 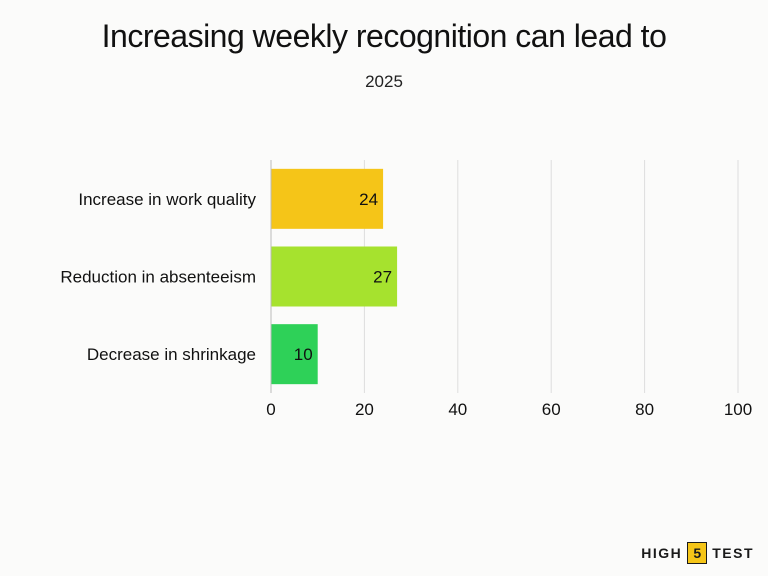 I want to click on x-tick-label: 80, so click(x=644, y=409).